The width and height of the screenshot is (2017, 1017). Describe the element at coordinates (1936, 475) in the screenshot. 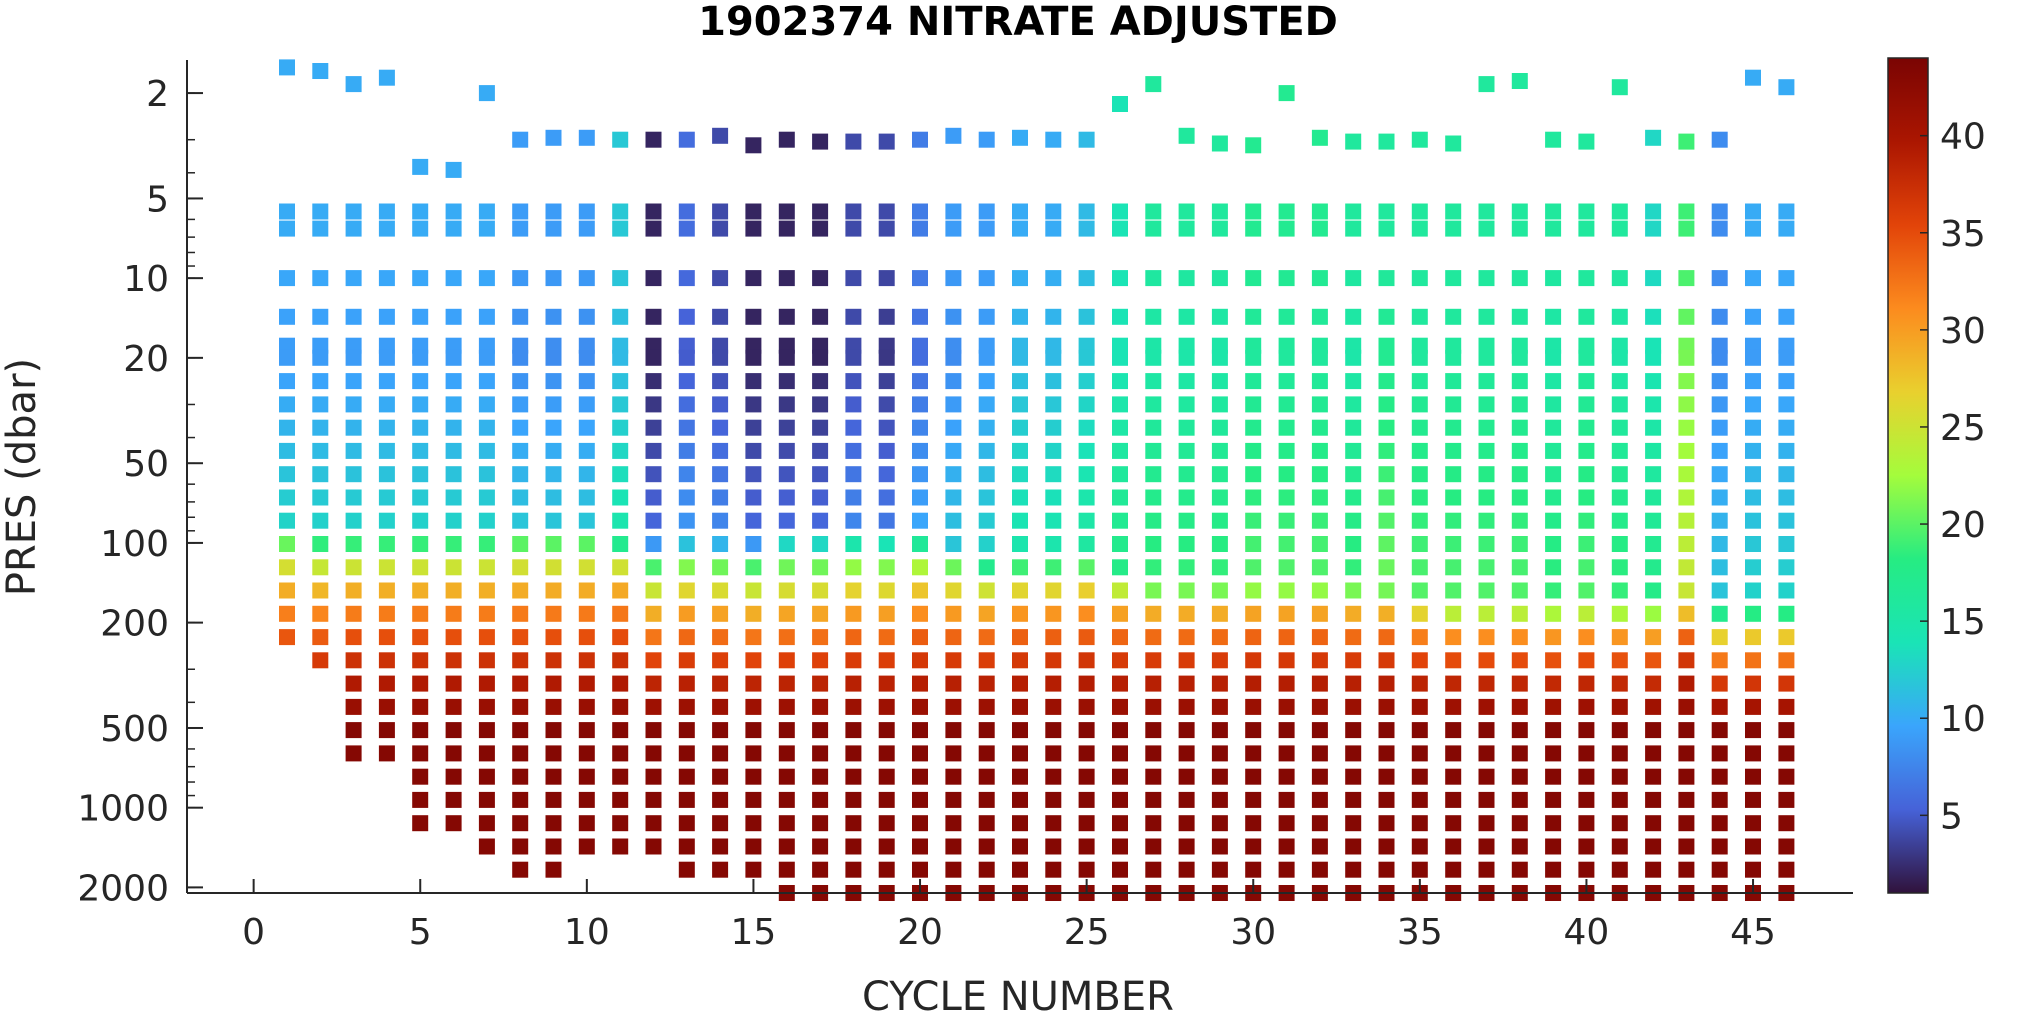

I see `colorbar: 5 10 15 20 25 30 35 40` at that location.